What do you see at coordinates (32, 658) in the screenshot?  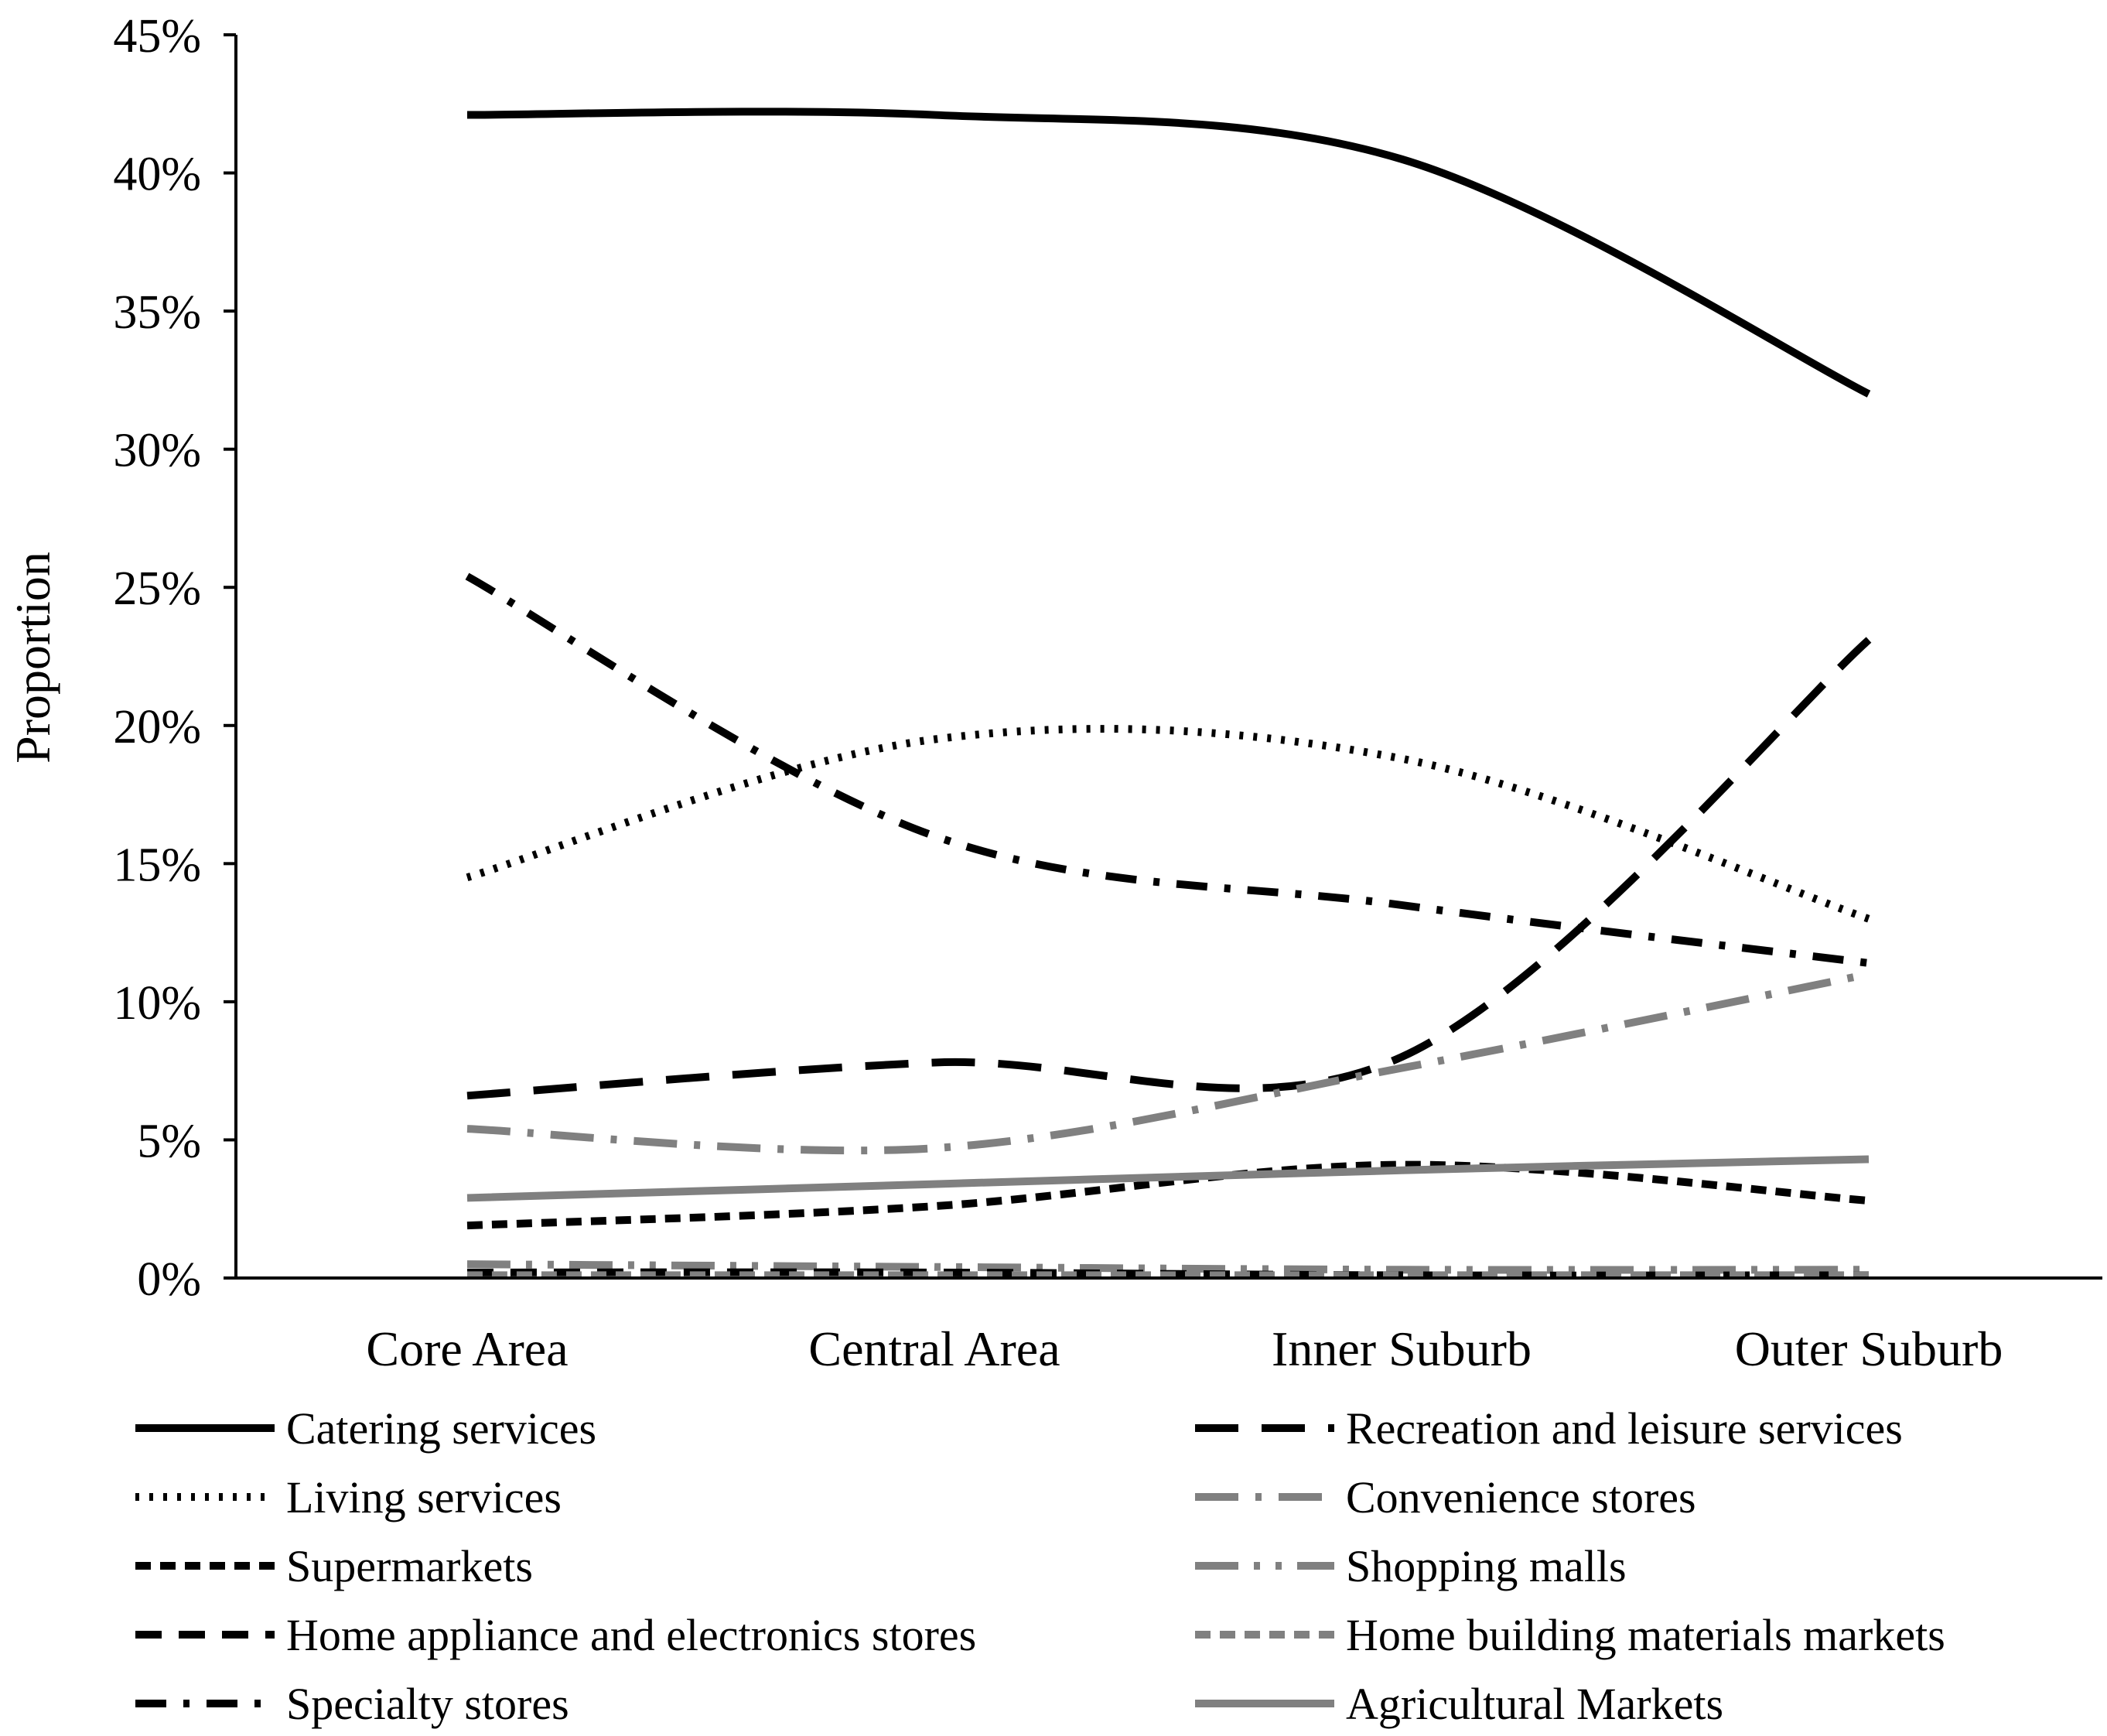 I see `y-axis-label: Proportion` at bounding box center [32, 658].